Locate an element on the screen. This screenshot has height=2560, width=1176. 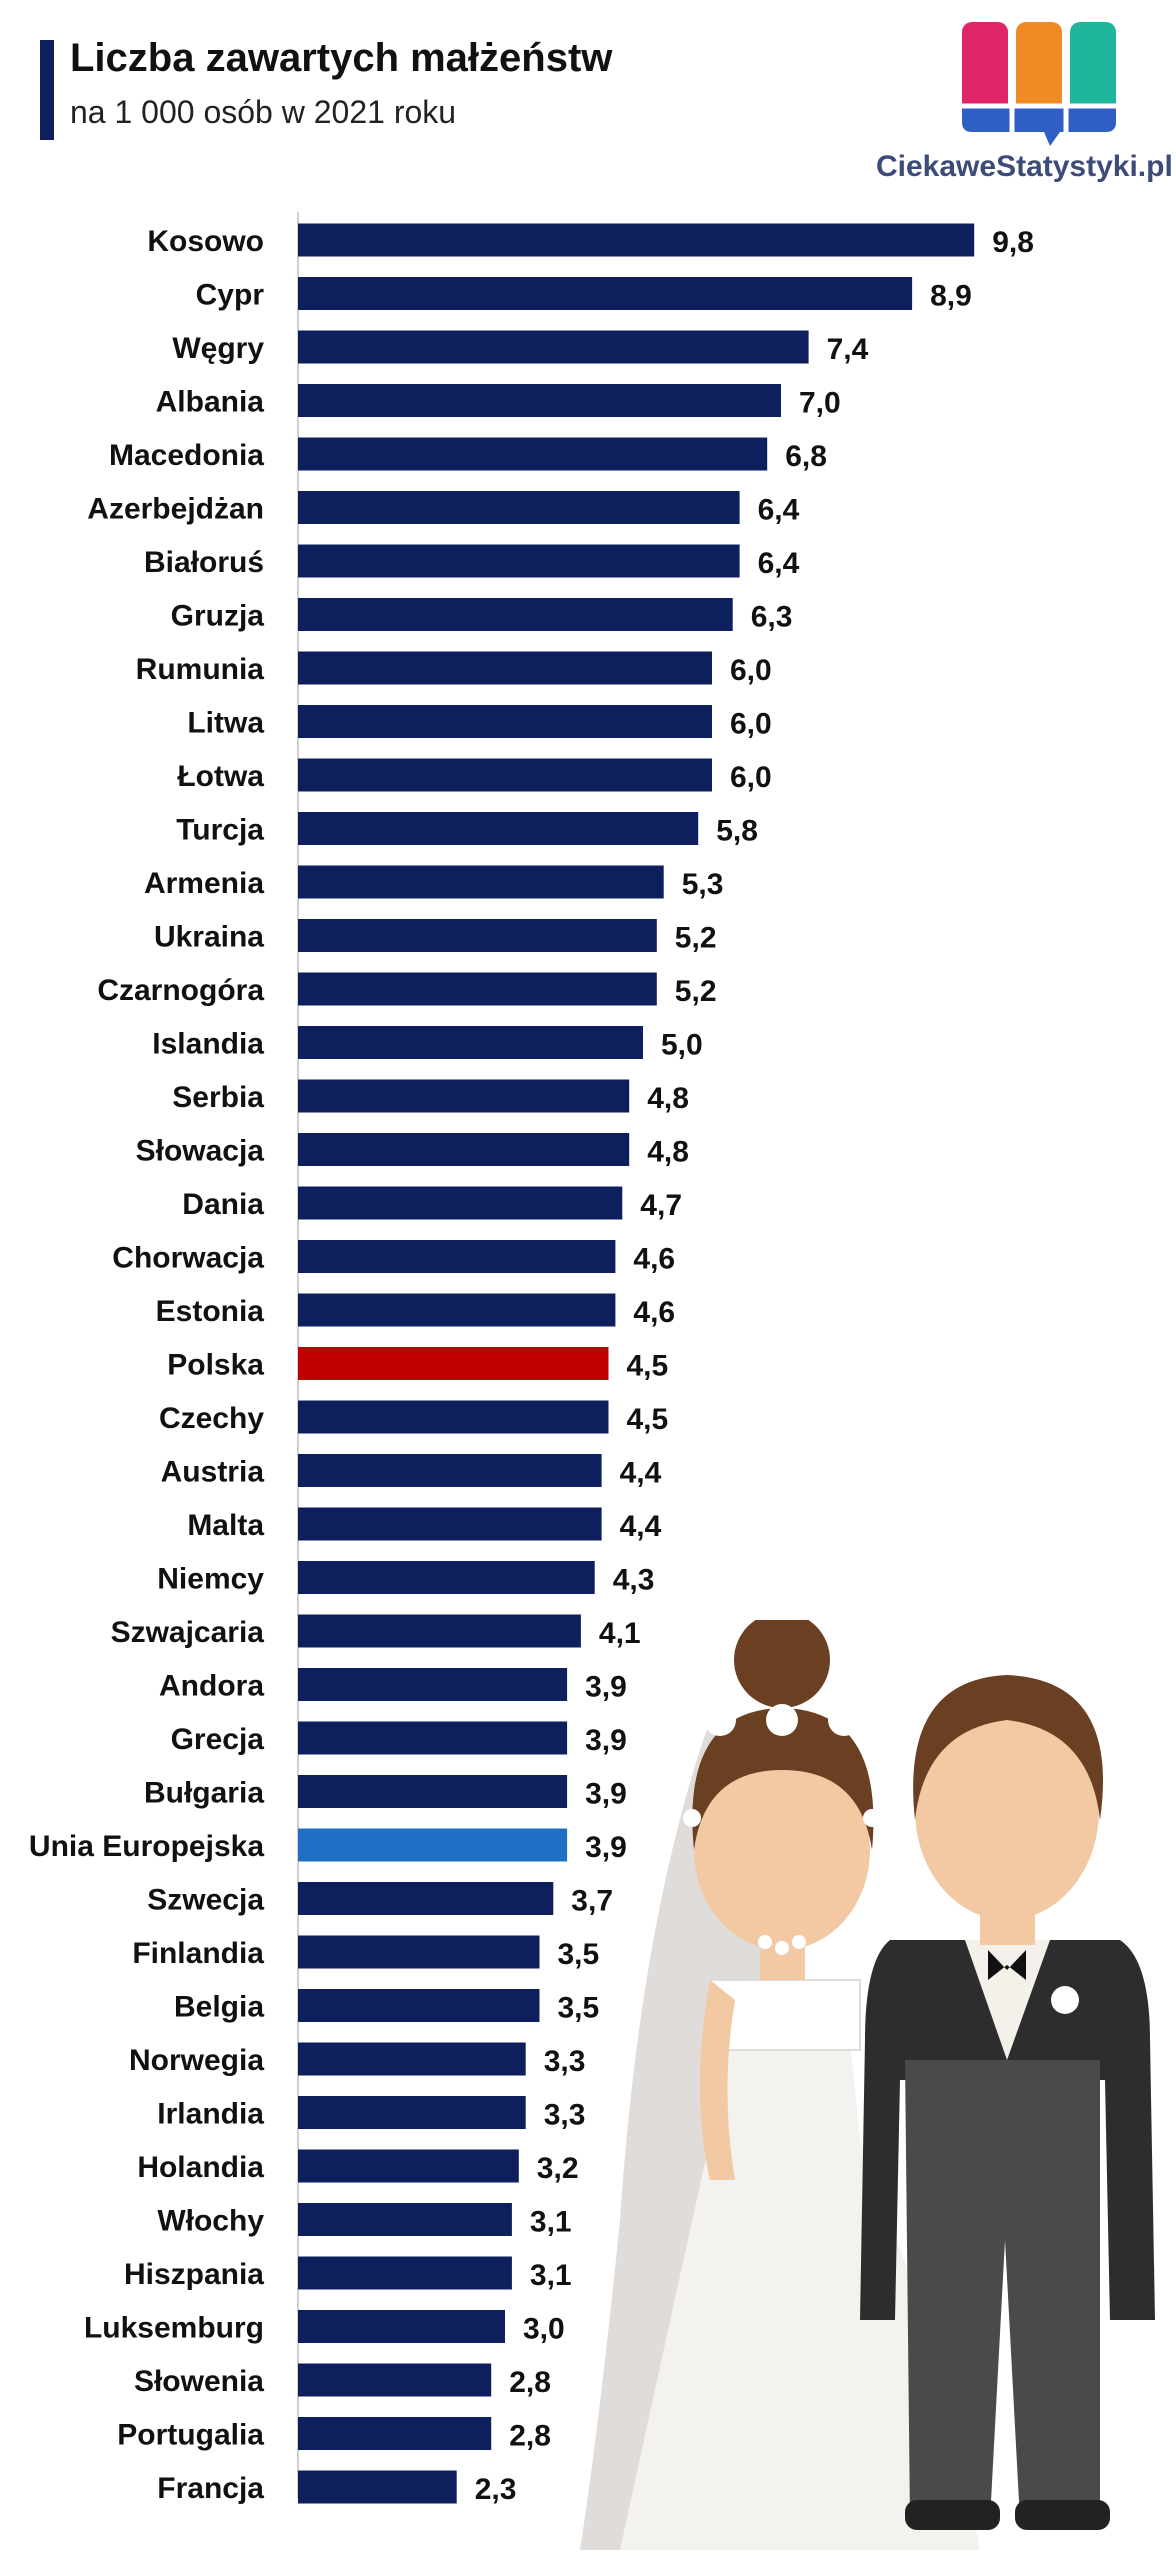
category-label: Austria is located at coordinates (213, 1472).